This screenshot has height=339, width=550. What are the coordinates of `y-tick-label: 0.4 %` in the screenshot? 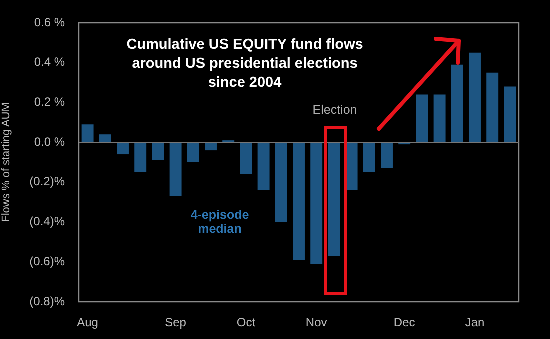 It's located at (50, 62).